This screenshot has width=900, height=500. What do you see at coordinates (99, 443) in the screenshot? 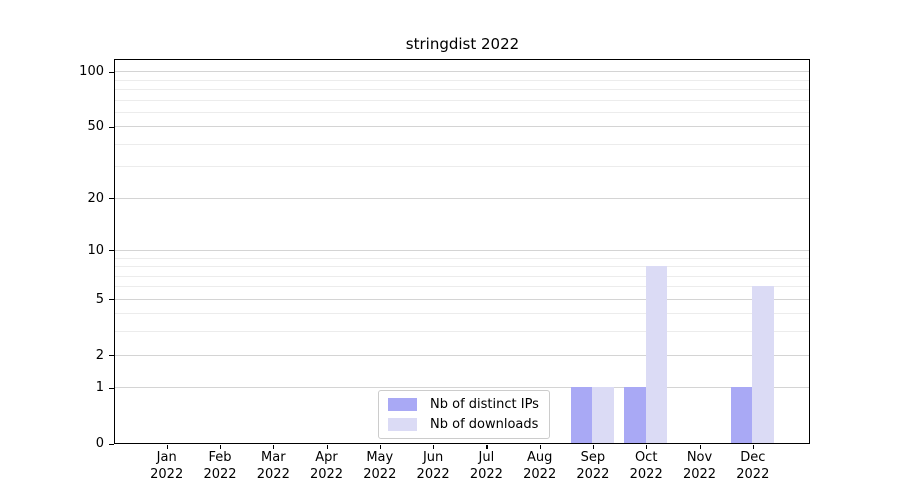
I see `y-tick-label: 0` at bounding box center [99, 443].